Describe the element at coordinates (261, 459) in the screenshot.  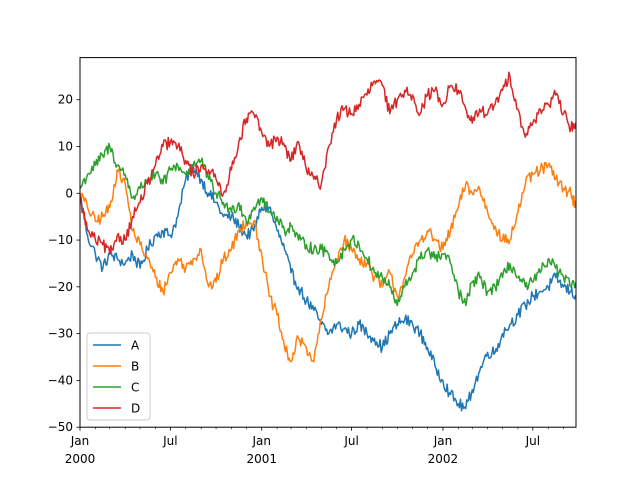
I see `x-tick-year-label: 2001` at that location.